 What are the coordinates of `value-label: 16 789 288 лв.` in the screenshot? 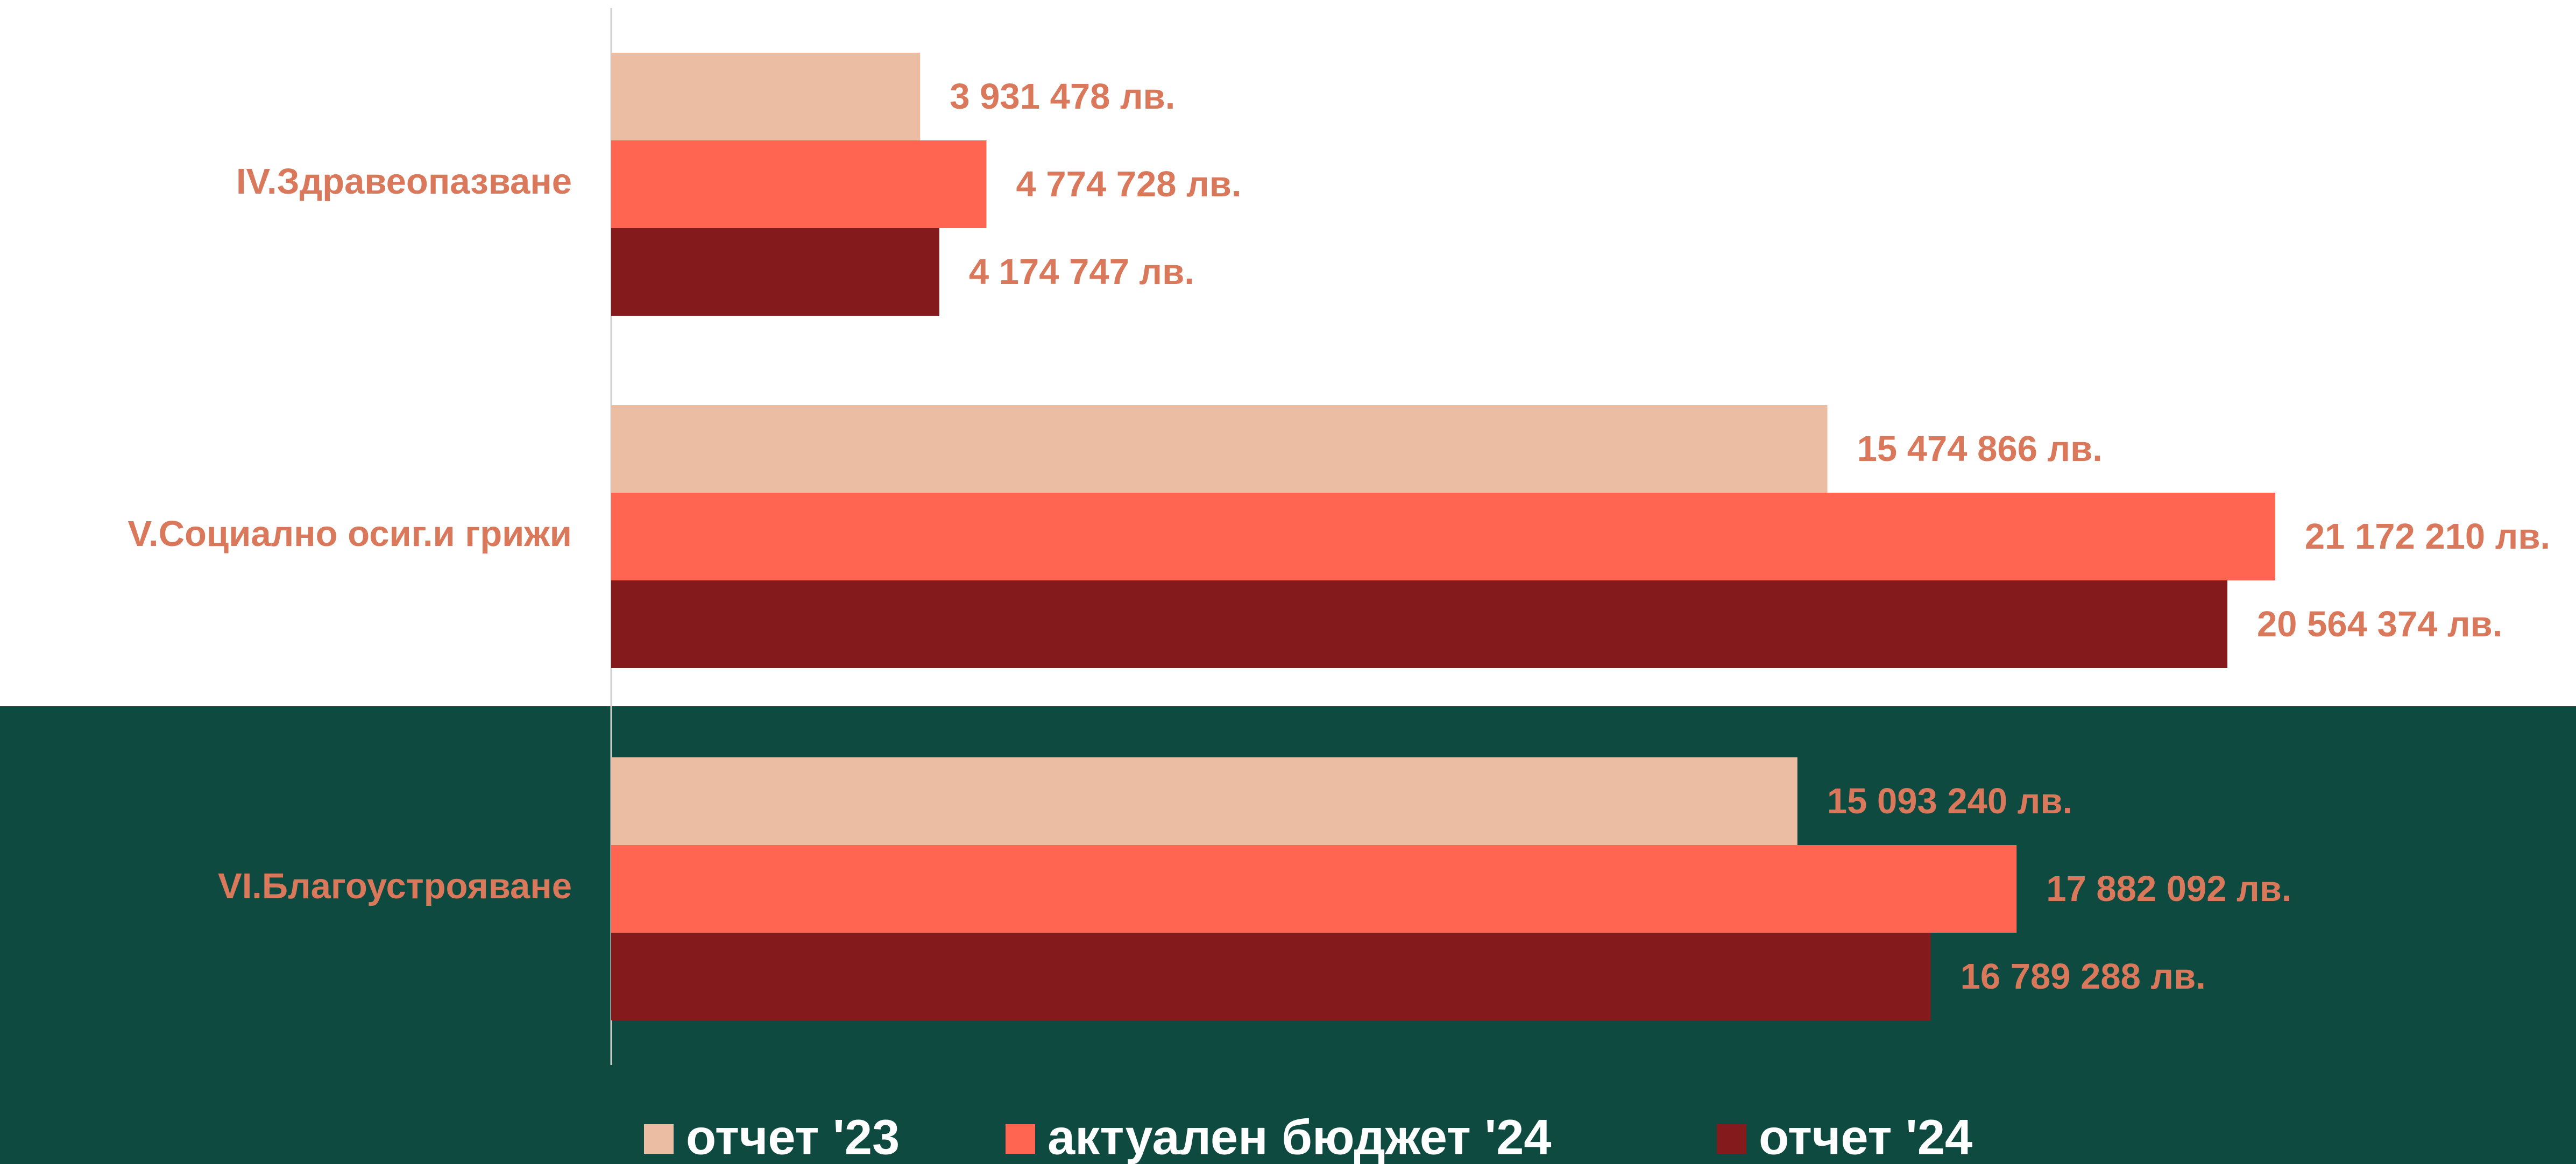 It's located at (2083, 976).